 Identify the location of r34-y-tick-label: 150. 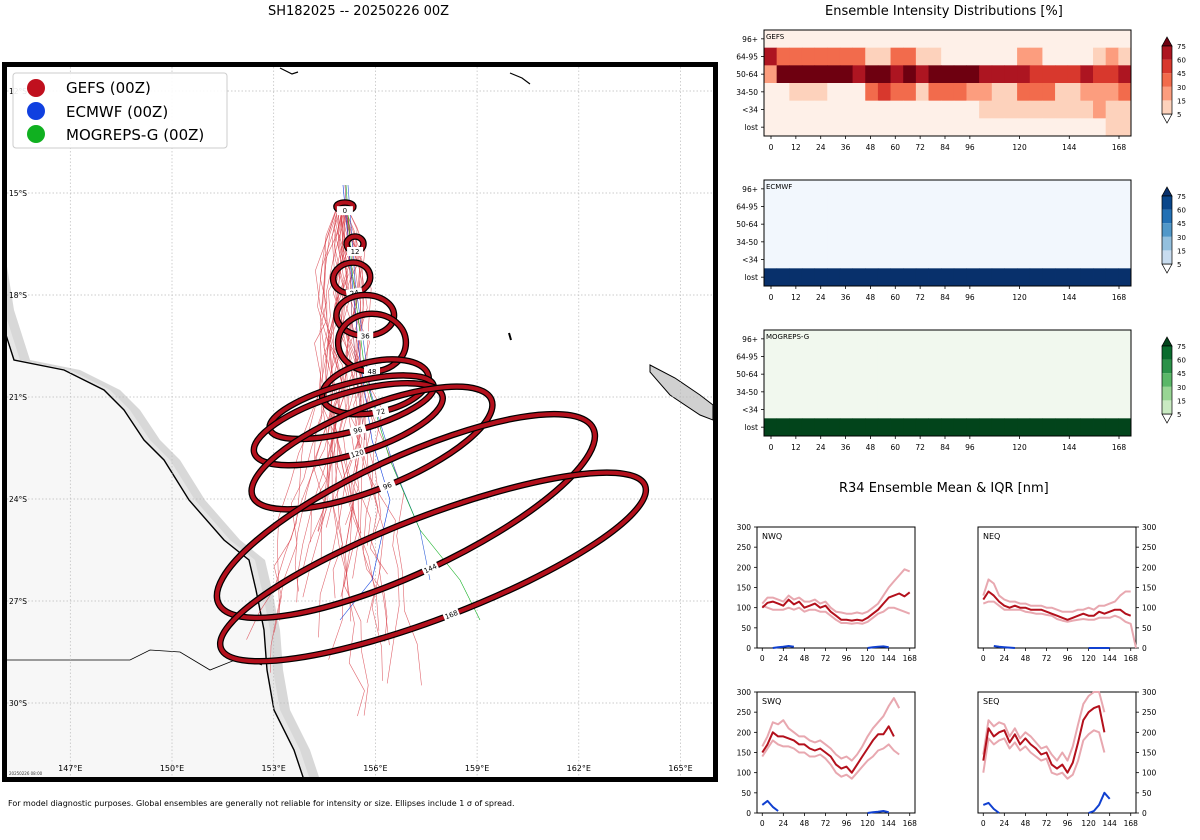
(744, 753).